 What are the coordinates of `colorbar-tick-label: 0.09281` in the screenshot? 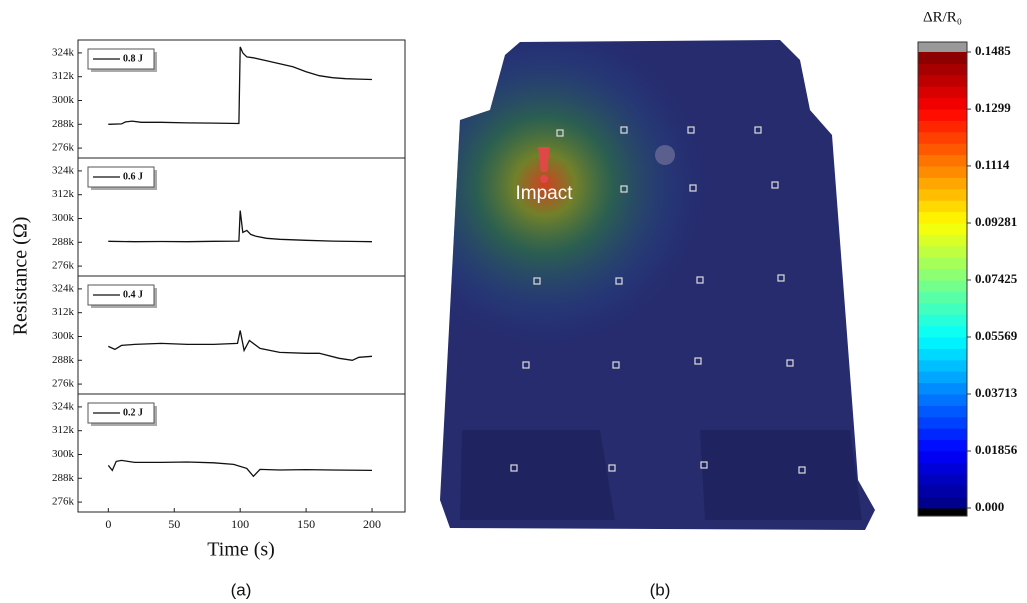 It's located at (996, 221).